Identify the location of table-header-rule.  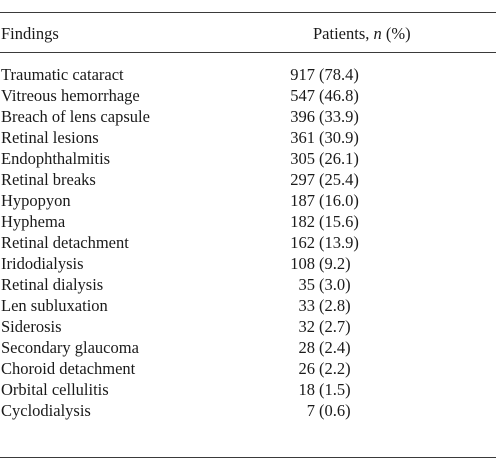
(248, 52).